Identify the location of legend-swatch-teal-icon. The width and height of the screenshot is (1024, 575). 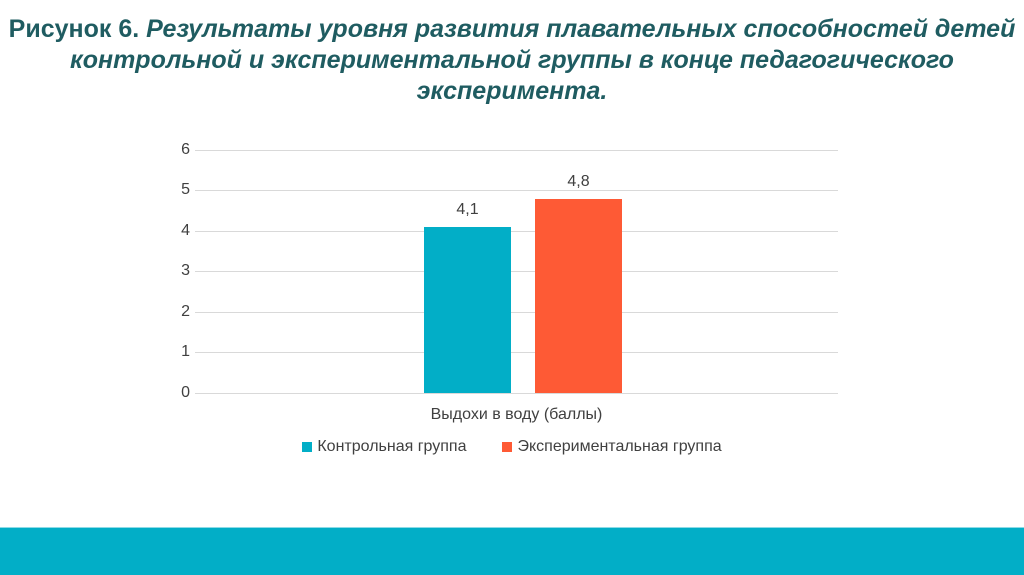
(307, 447).